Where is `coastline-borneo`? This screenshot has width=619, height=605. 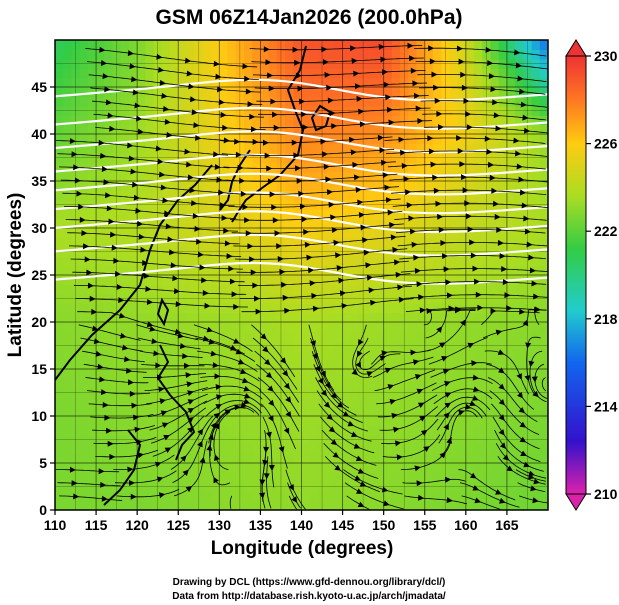 coastline-borneo is located at coordinates (122, 467).